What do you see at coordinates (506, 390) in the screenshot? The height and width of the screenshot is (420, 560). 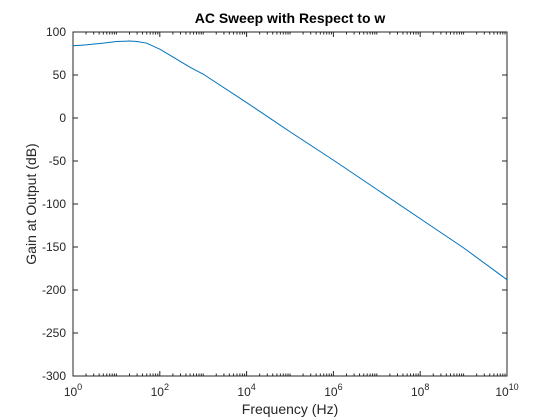 I see `x-tick-label: 10¹⁰` at bounding box center [506, 390].